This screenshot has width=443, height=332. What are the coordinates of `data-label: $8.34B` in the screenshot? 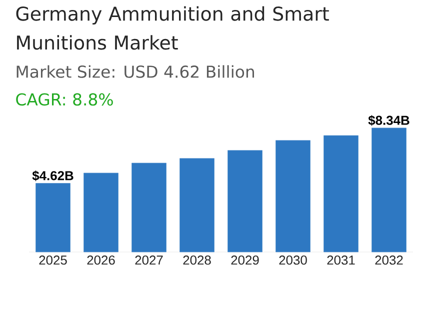 It's located at (389, 120).